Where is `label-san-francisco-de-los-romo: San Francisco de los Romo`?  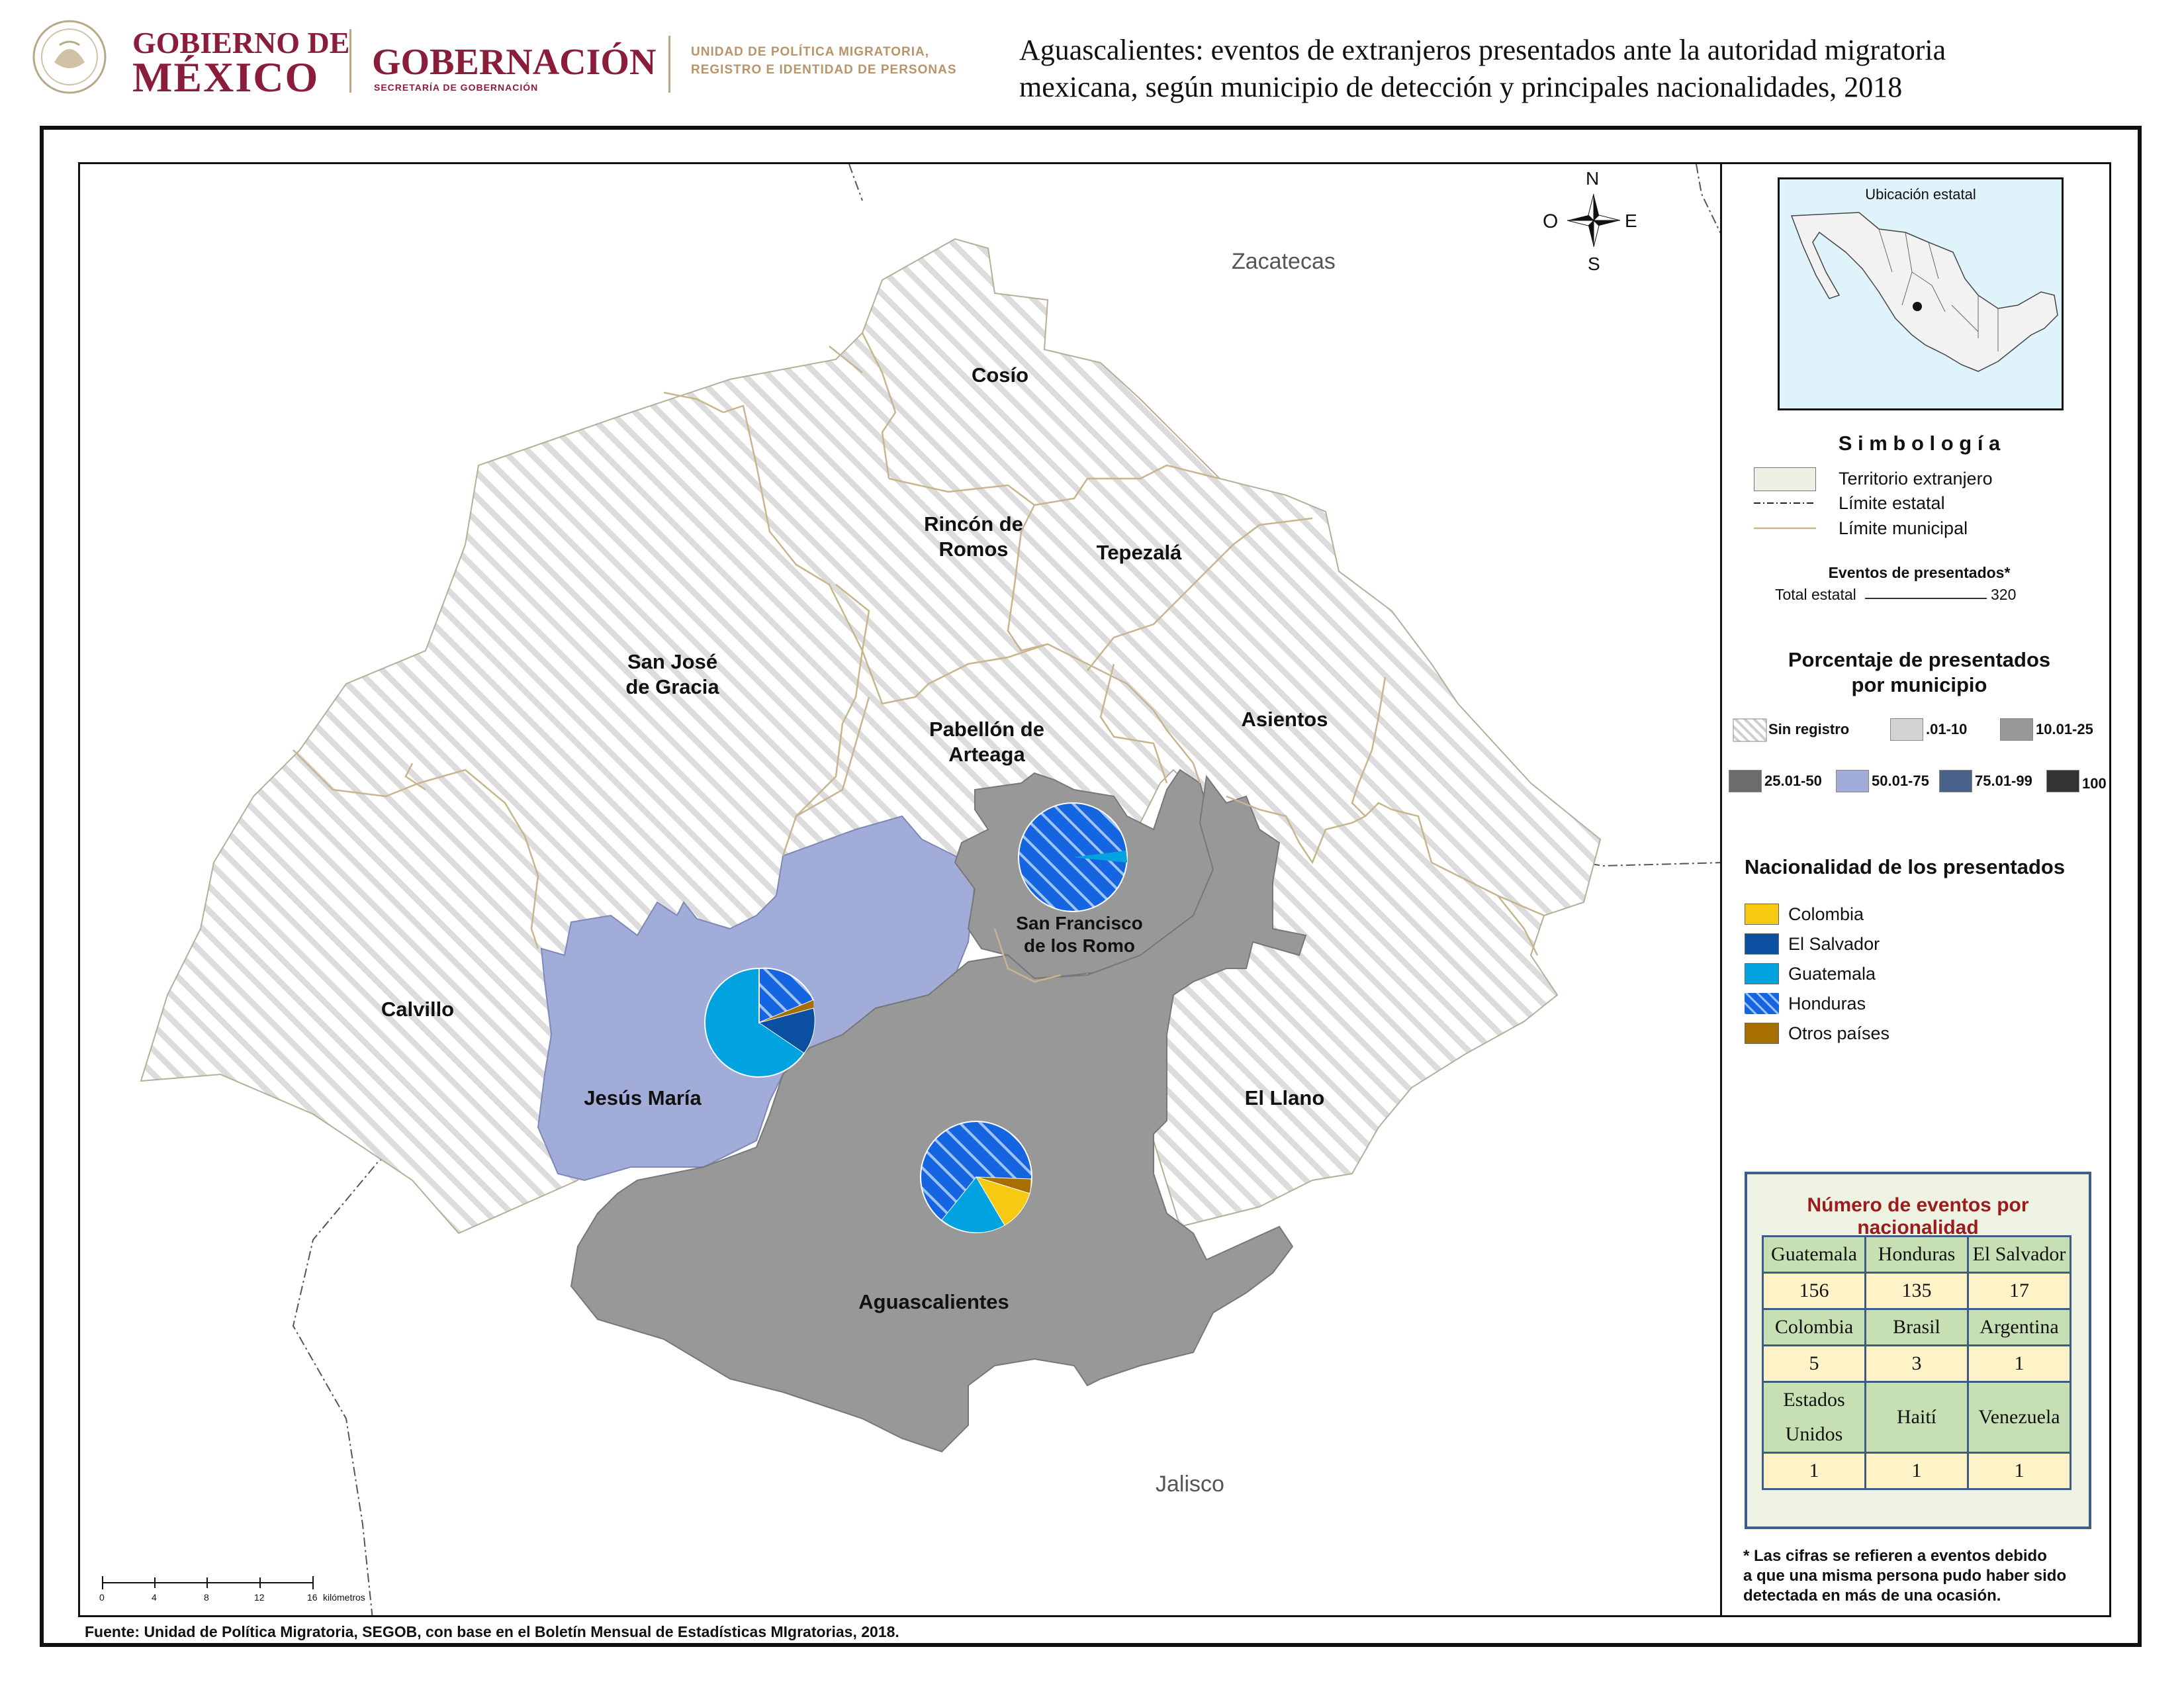
label-san-francisco-de-los-romo: San Francisco de los Romo is located at coordinates (1079, 934).